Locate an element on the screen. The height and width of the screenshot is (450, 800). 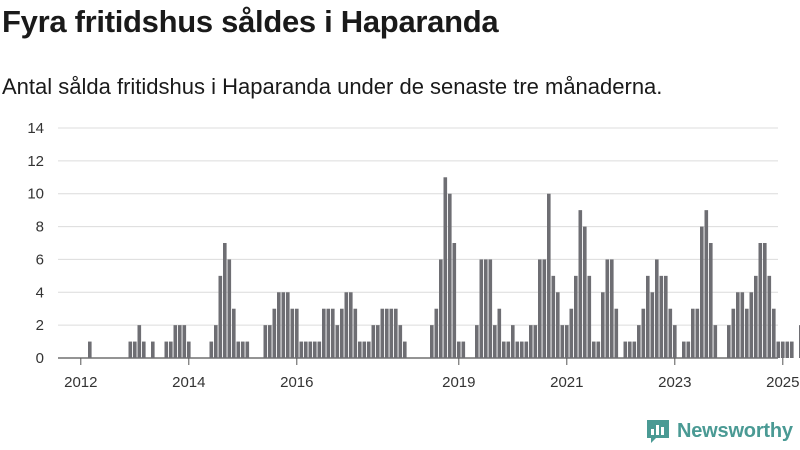
brand-name: Newsworthy is located at coordinates (735, 430).